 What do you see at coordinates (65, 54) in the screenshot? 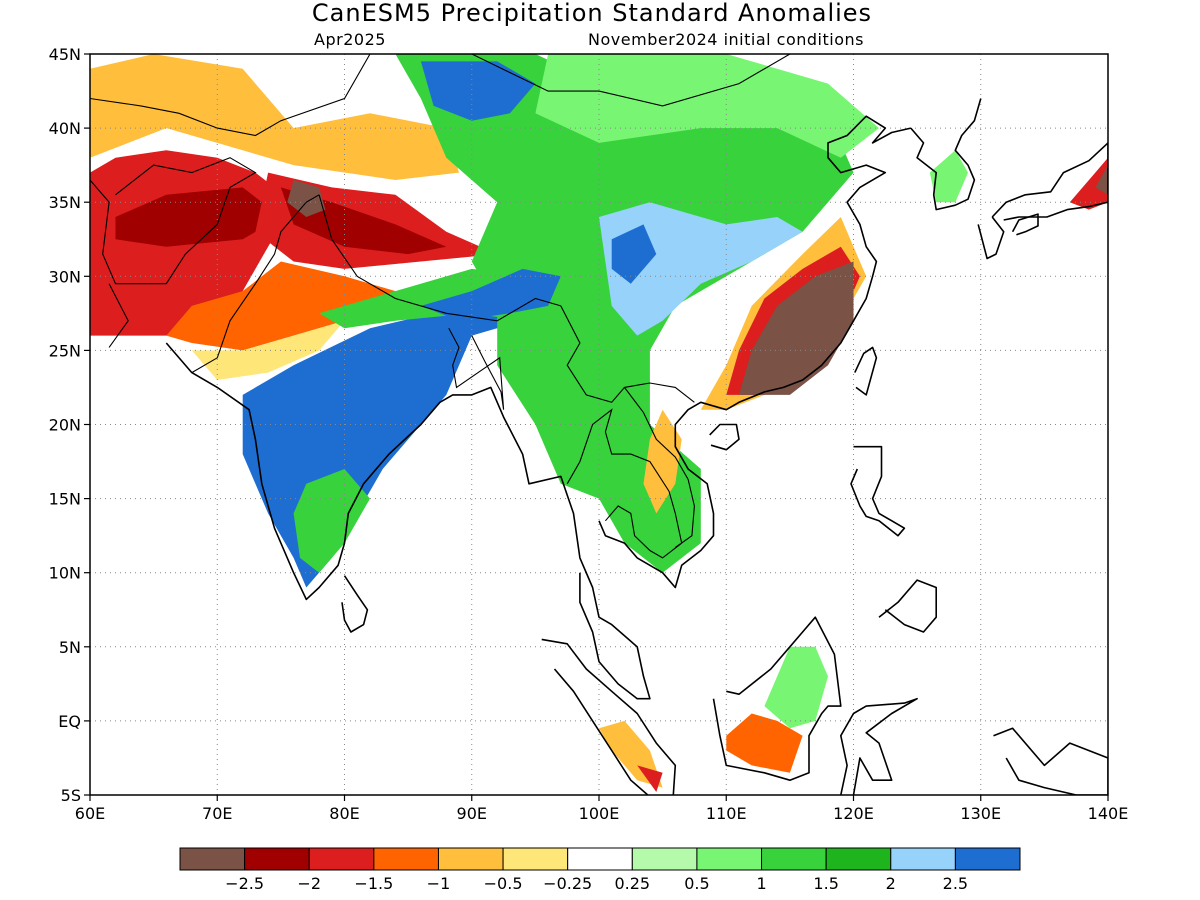
I see `y-tick-label: 45N` at bounding box center [65, 54].